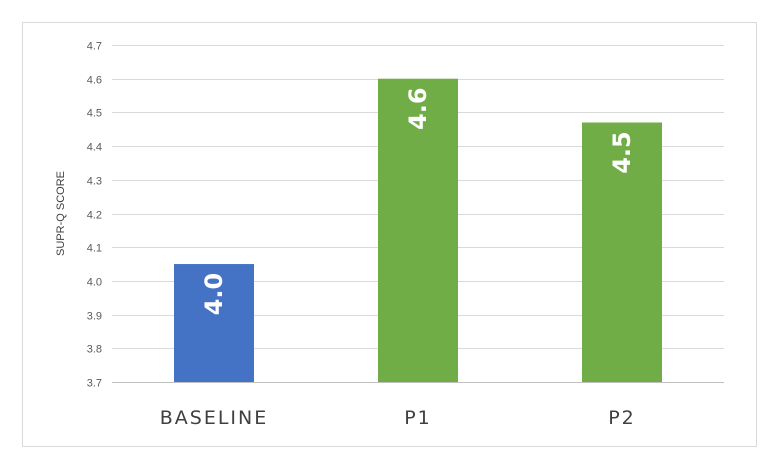 This screenshot has height=468, width=778. What do you see at coordinates (94, 317) in the screenshot?
I see `y-tick-label: 3.9` at bounding box center [94, 317].